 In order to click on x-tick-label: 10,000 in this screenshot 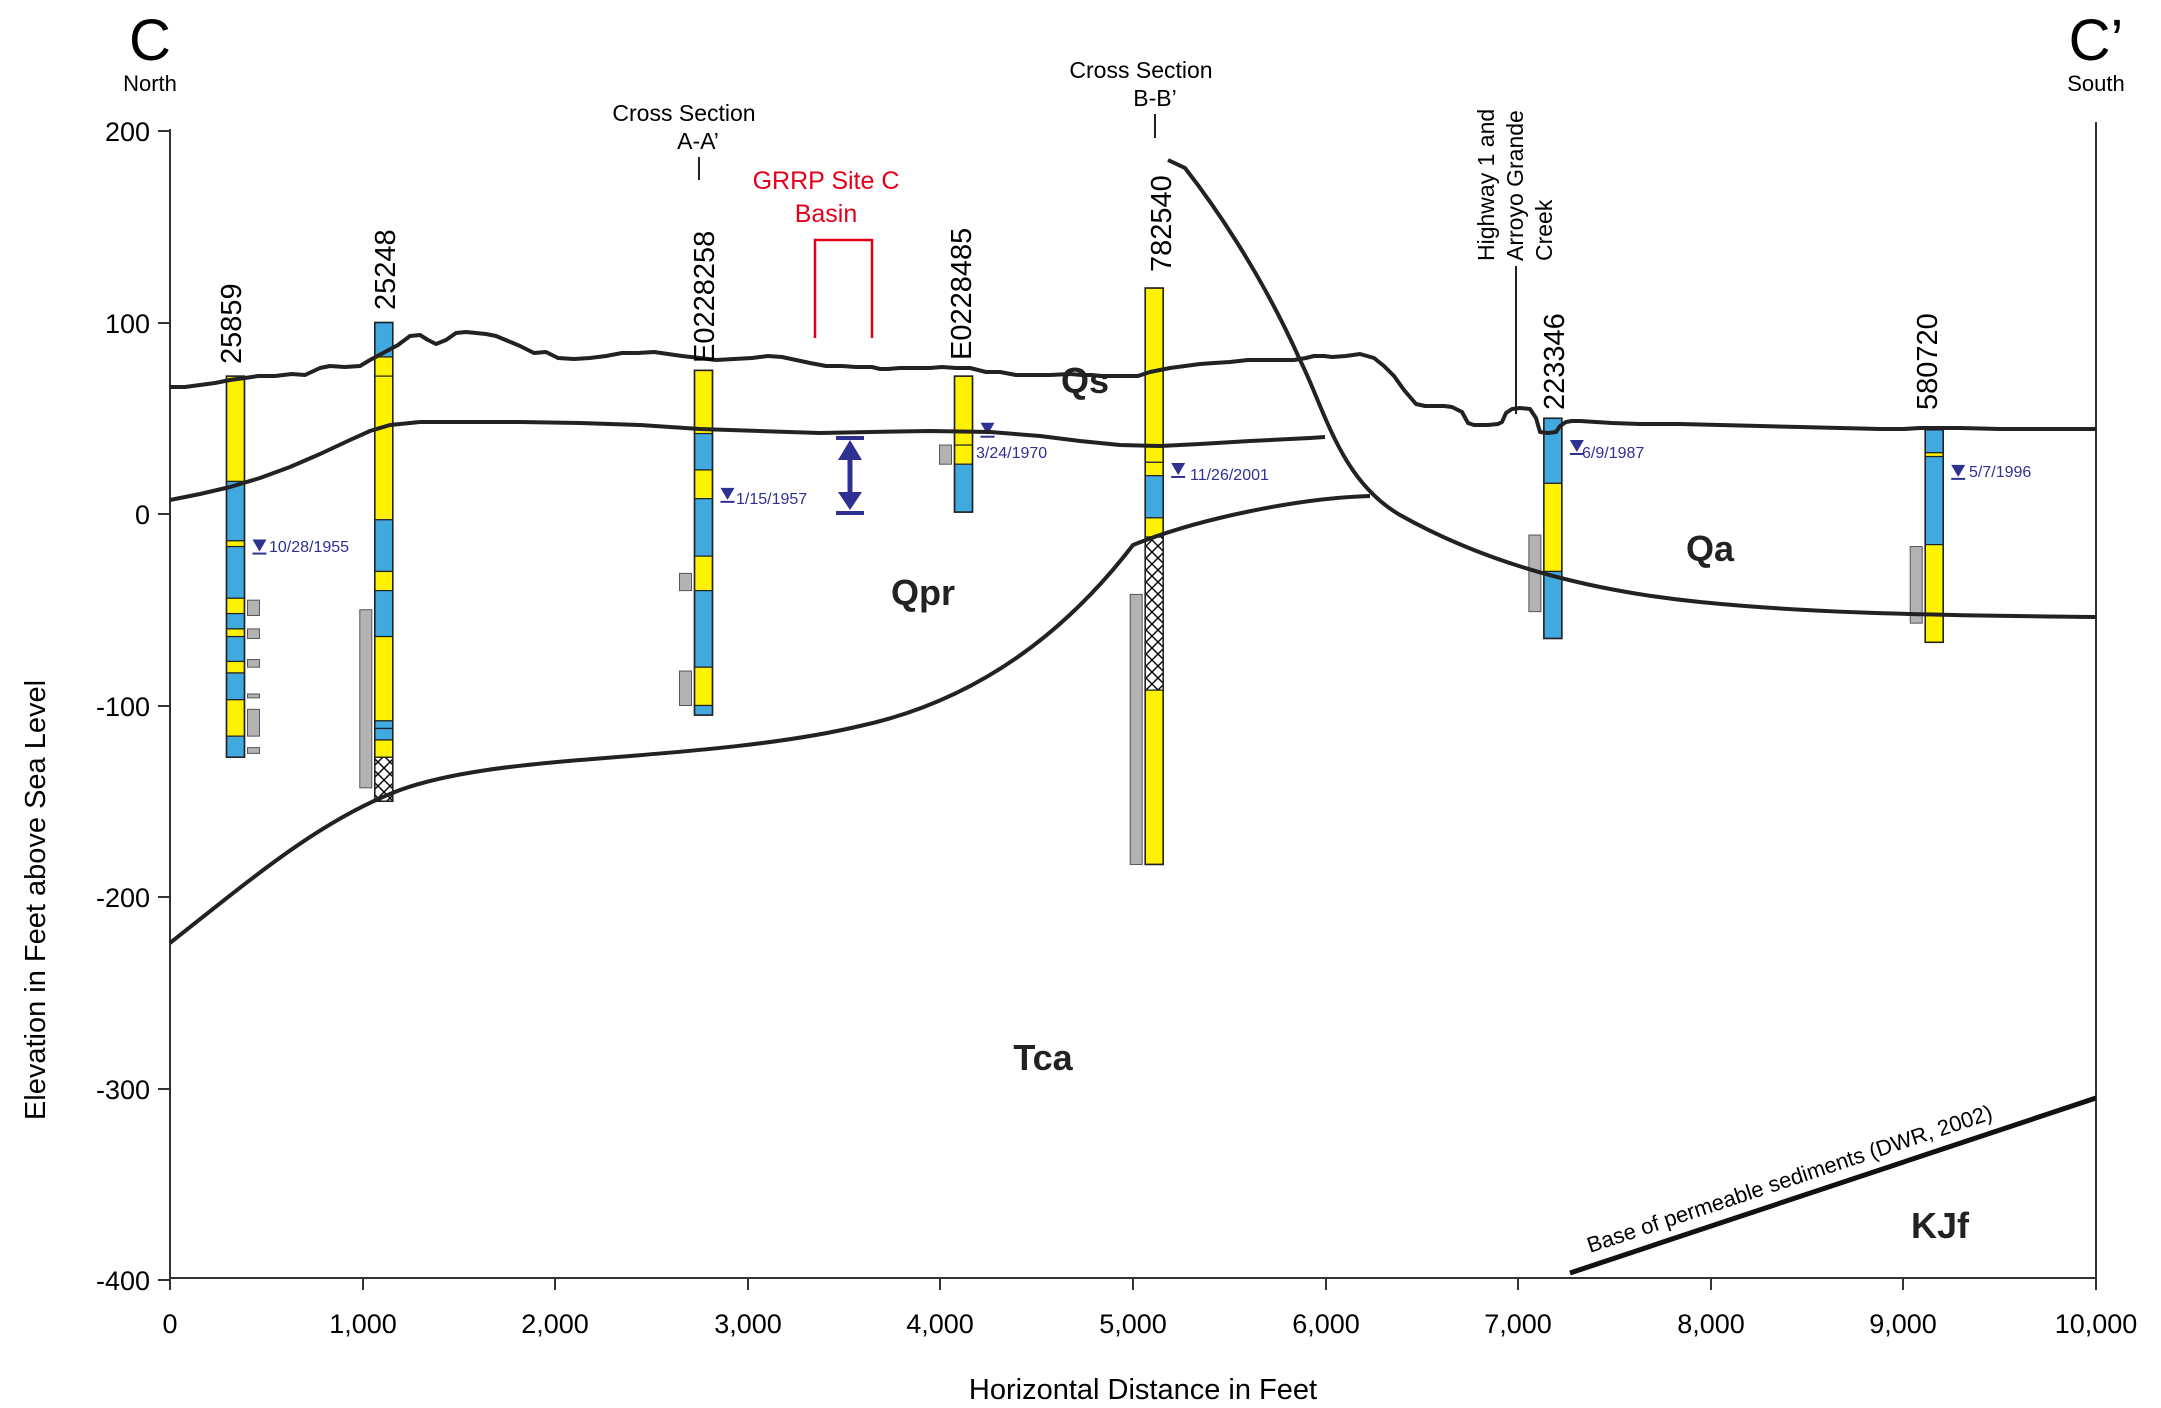, I will do `click(2096, 1324)`.